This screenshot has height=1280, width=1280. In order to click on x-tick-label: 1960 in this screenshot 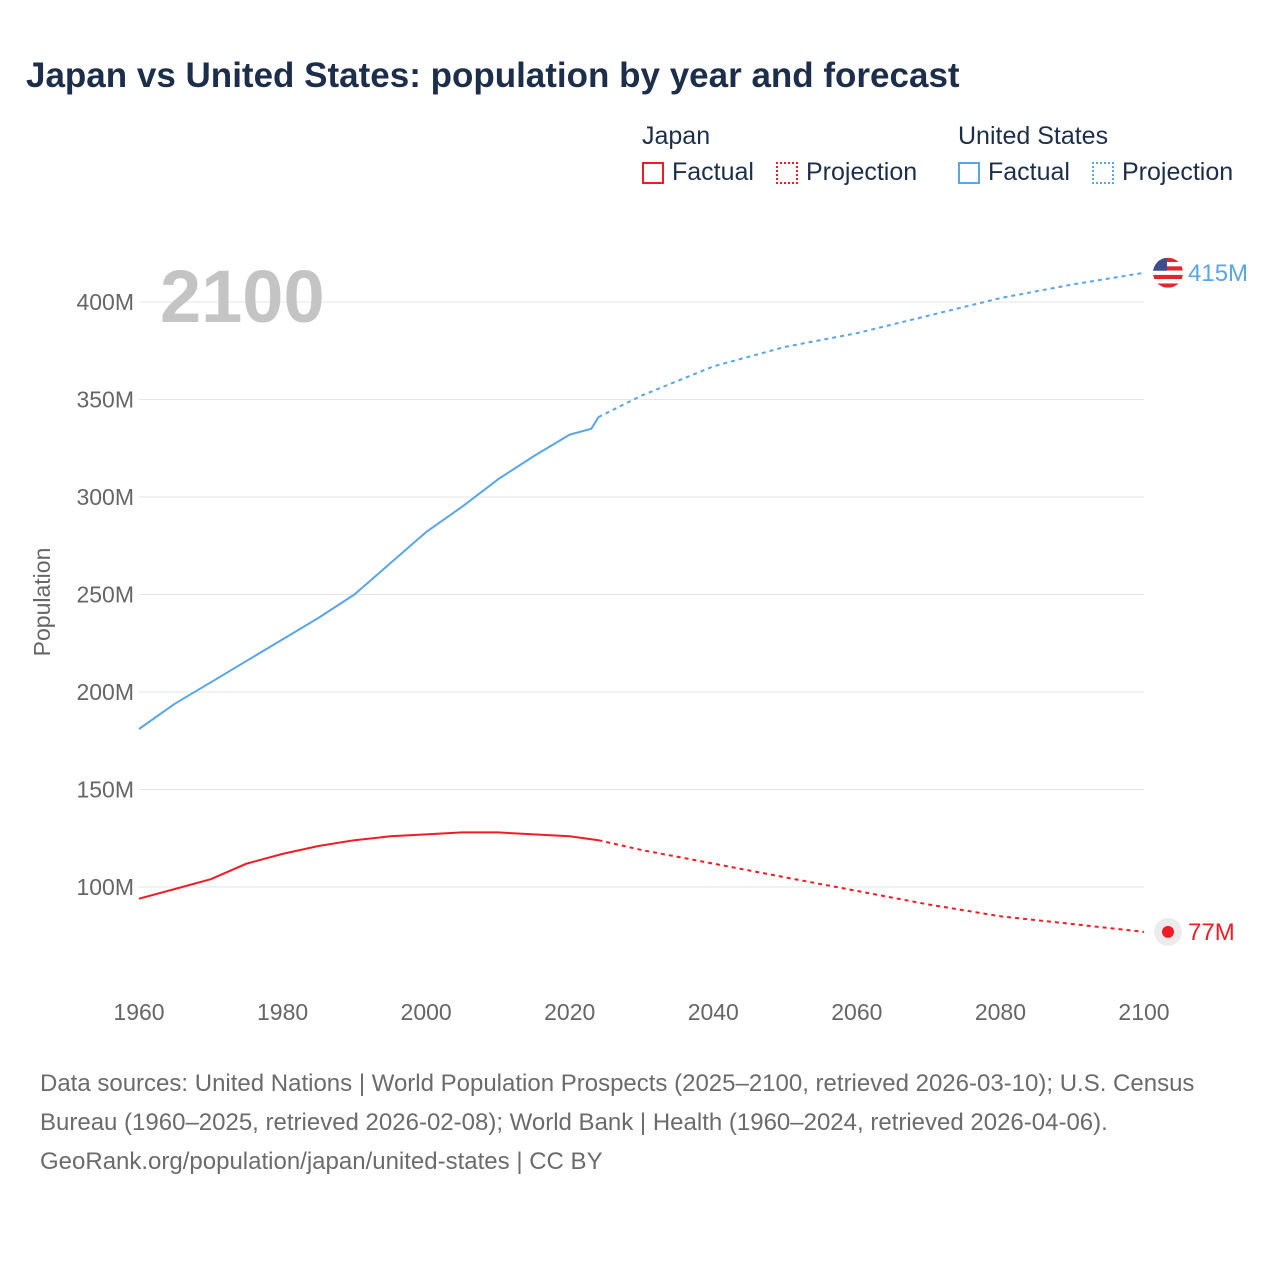, I will do `click(138, 1012)`.